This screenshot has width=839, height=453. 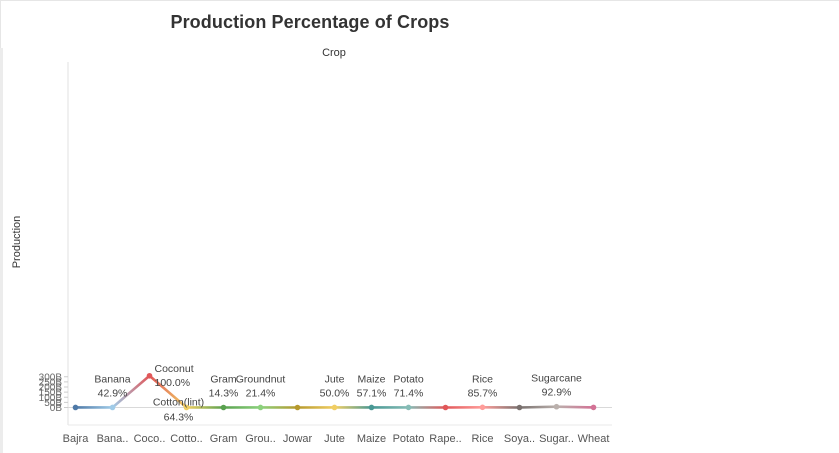 I want to click on y-tick-label: 250B, so click(x=51, y=382).